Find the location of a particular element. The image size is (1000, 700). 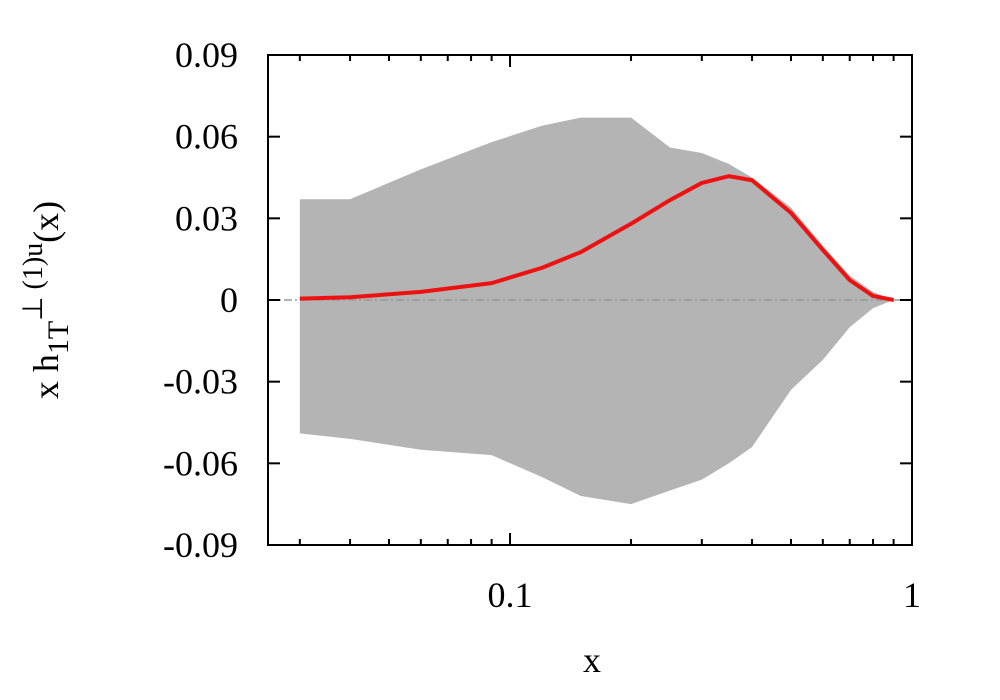

x-tick-label: 1 is located at coordinates (912, 595).